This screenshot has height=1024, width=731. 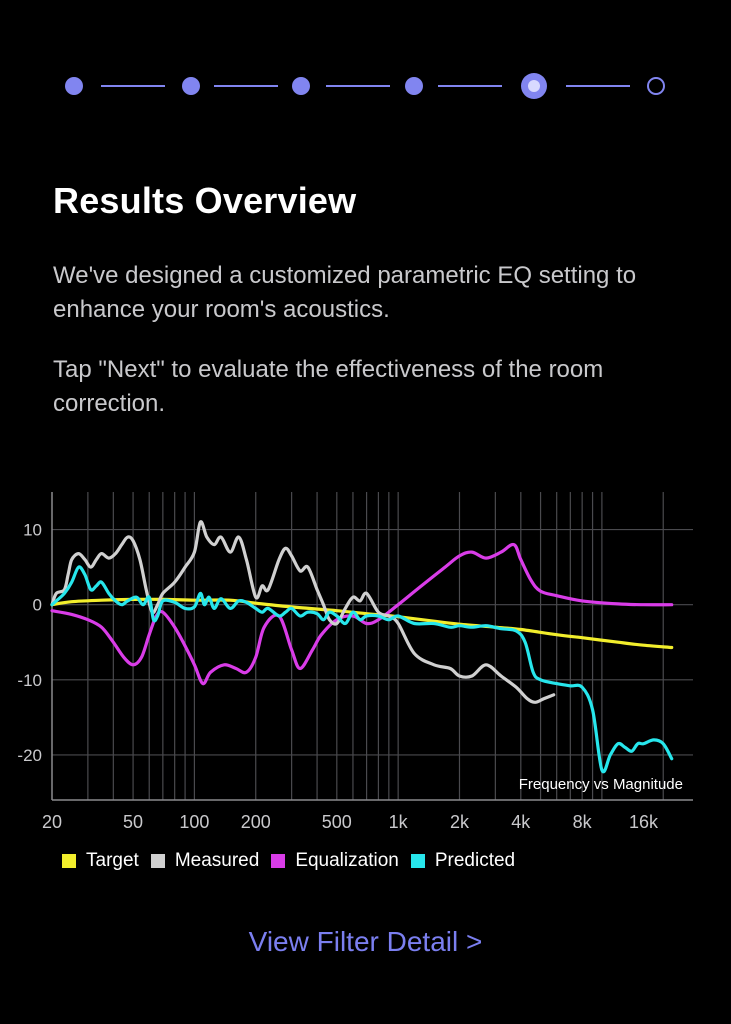 What do you see at coordinates (534, 86) in the screenshot?
I see `step-5-current-dot` at bounding box center [534, 86].